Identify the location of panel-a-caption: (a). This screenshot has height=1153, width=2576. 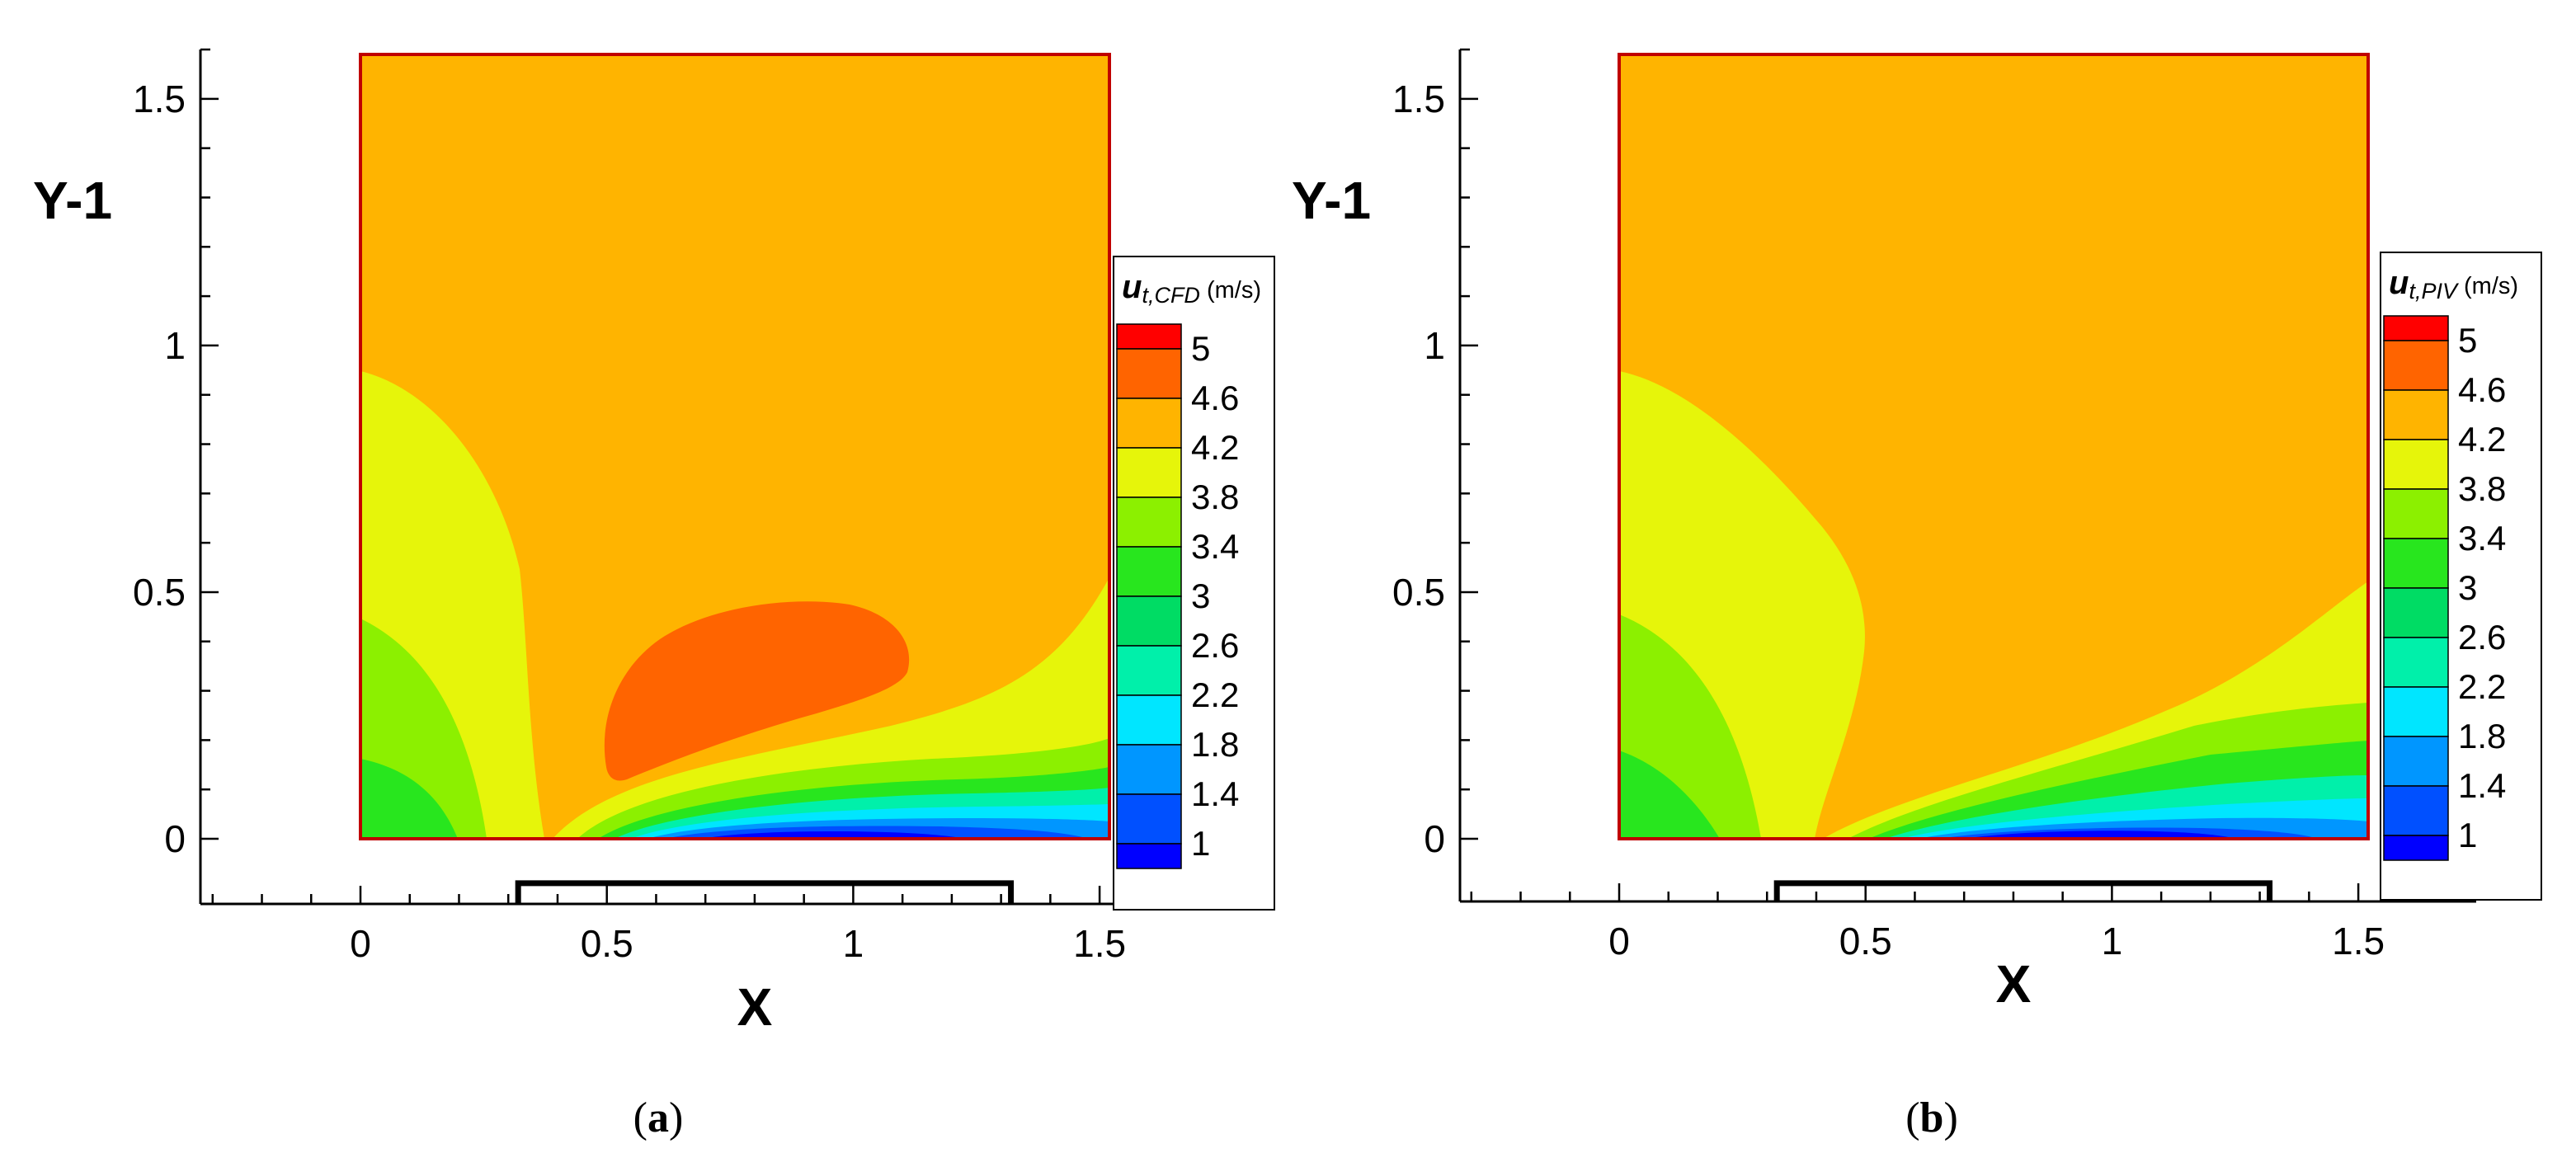
(658, 1117).